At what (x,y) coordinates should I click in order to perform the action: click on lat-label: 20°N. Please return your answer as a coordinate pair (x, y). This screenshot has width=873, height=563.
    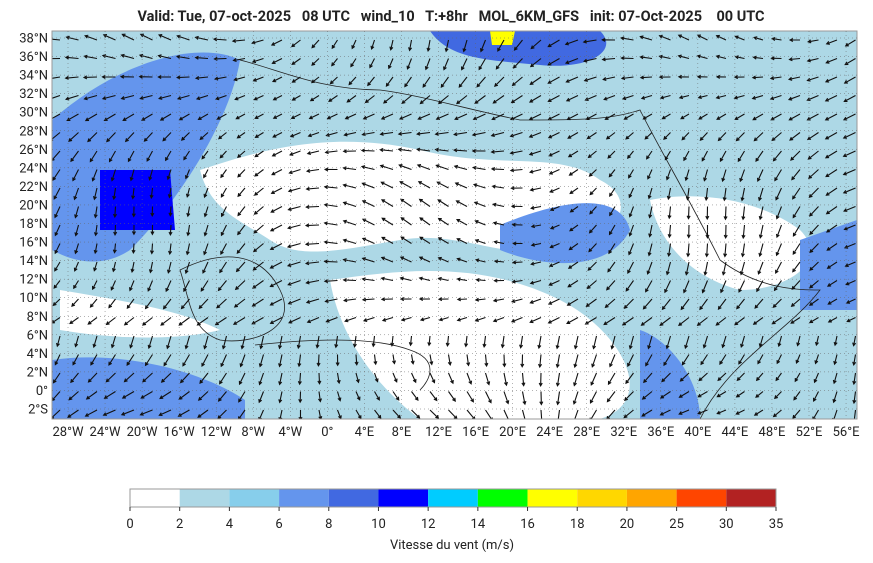
    Looking at the image, I should click on (33, 205).